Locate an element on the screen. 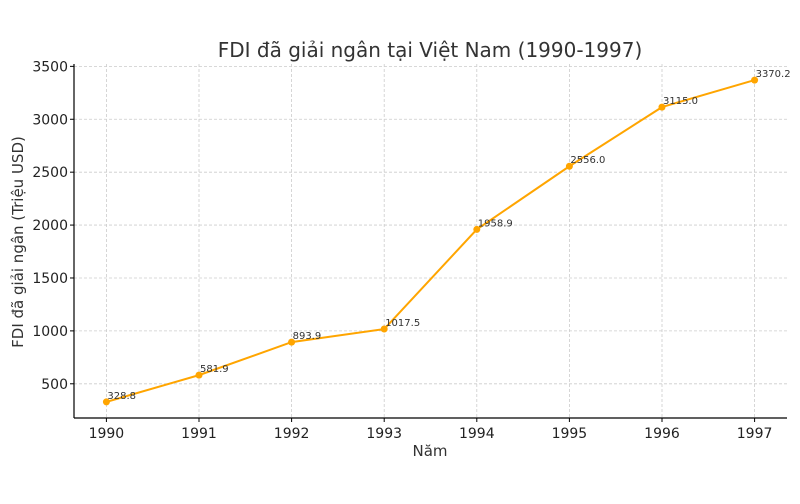  data-label: 2556.0 is located at coordinates (587, 160).